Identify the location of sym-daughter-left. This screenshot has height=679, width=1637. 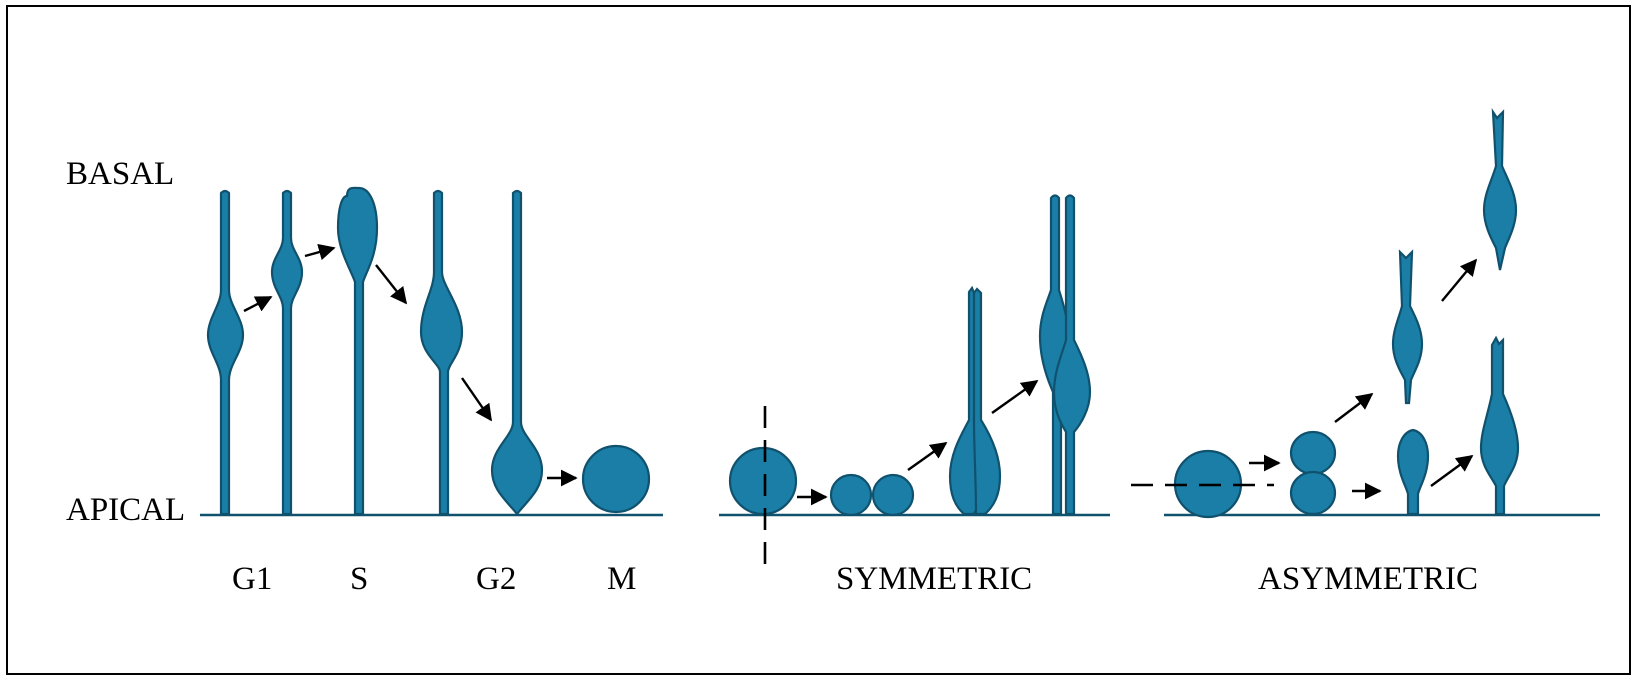
(851, 495).